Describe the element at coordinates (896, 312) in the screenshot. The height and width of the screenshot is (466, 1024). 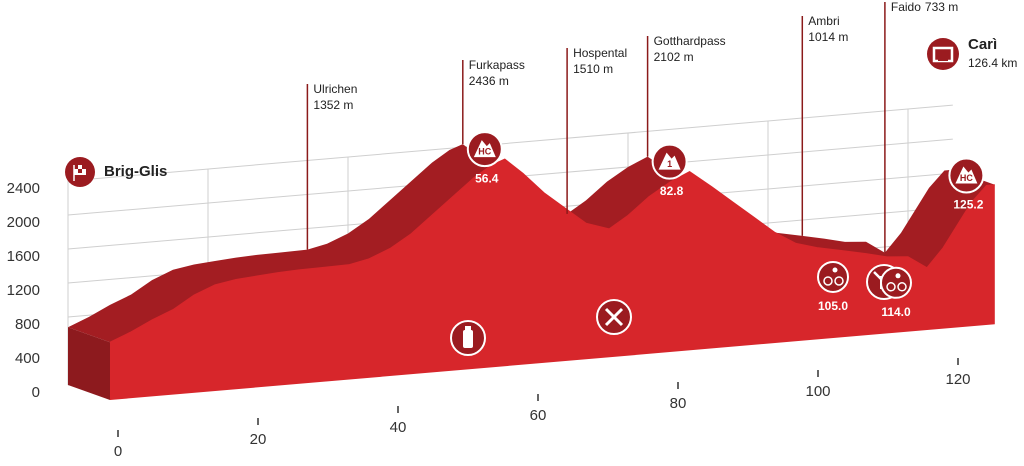
I see `sprint-km: 114.0` at that location.